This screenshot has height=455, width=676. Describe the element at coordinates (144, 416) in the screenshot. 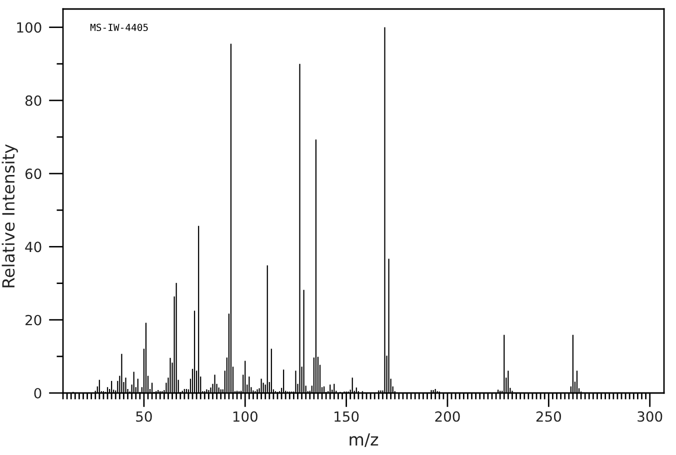

I see `x-tick-label: 50` at that location.